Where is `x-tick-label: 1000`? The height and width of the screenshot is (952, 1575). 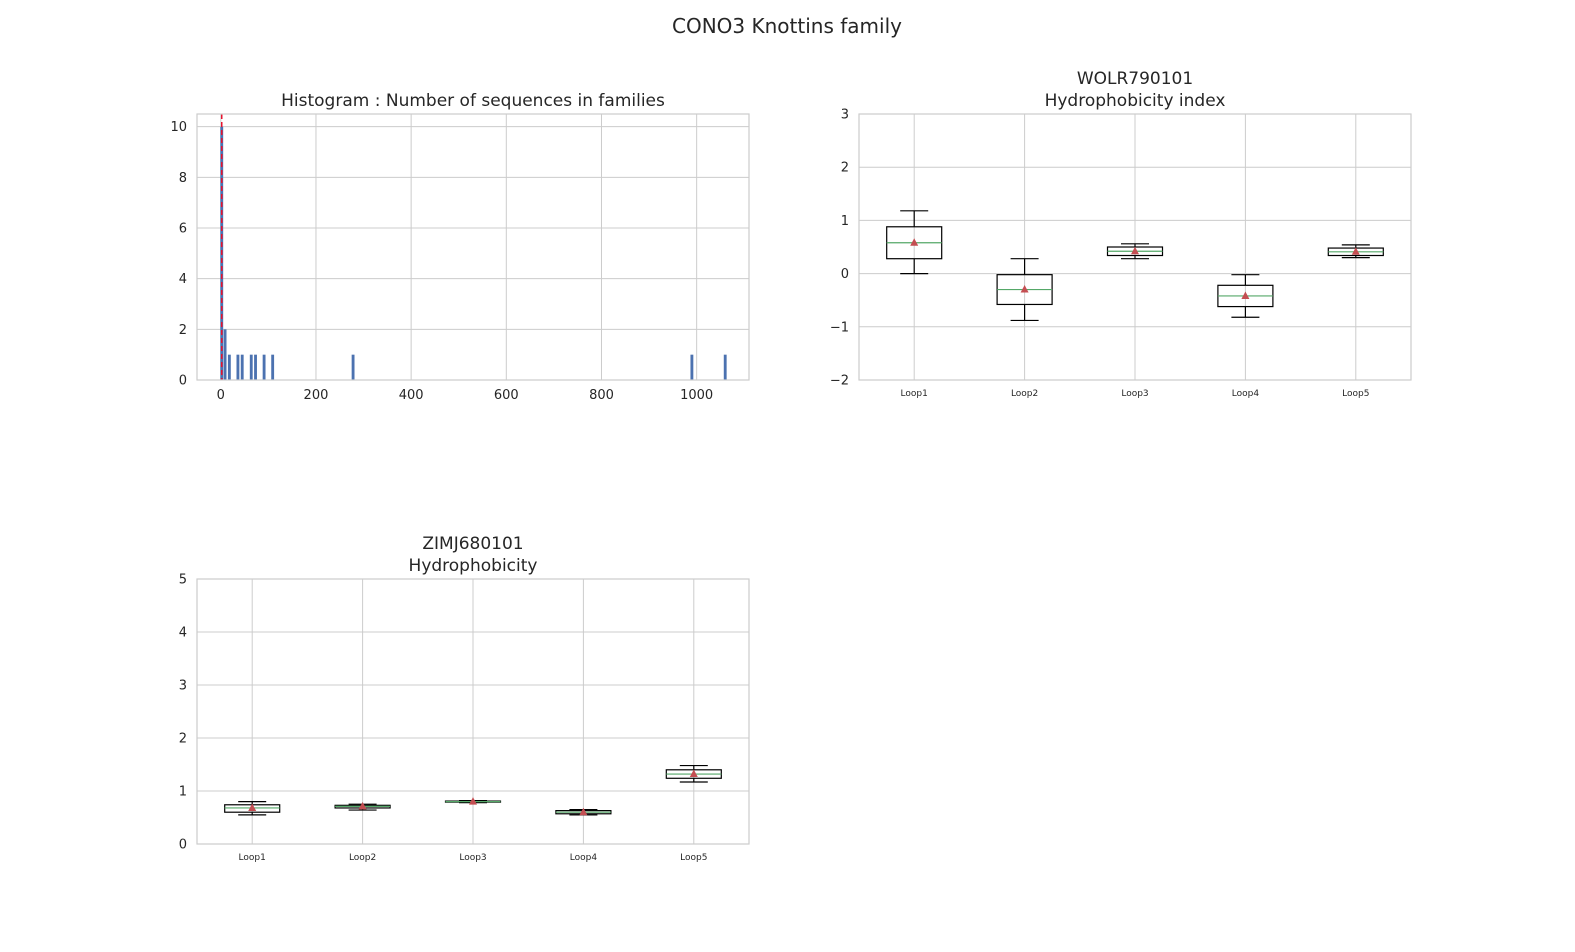 x-tick-label: 1000 is located at coordinates (696, 395).